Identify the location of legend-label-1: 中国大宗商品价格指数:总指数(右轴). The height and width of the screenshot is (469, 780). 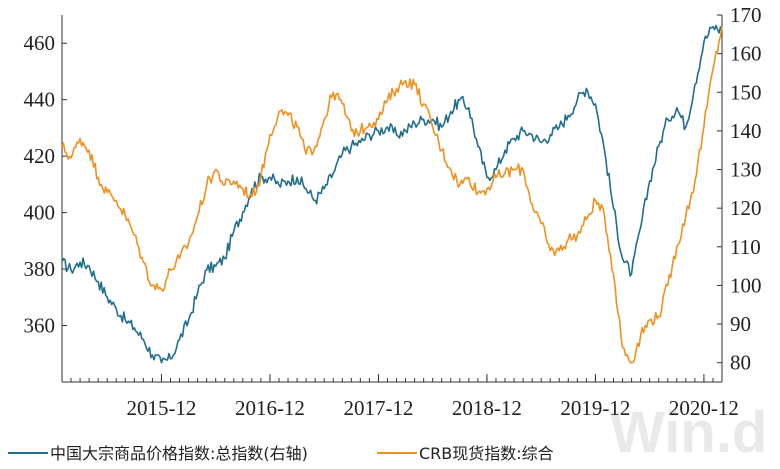
(179, 453).